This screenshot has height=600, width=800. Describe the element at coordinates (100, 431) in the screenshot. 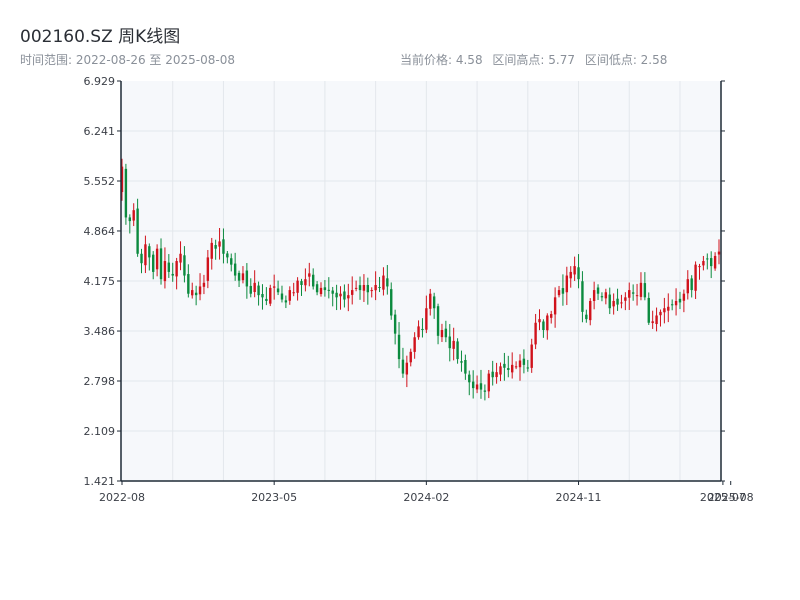

I see `y-tick-label: 2.109` at that location.